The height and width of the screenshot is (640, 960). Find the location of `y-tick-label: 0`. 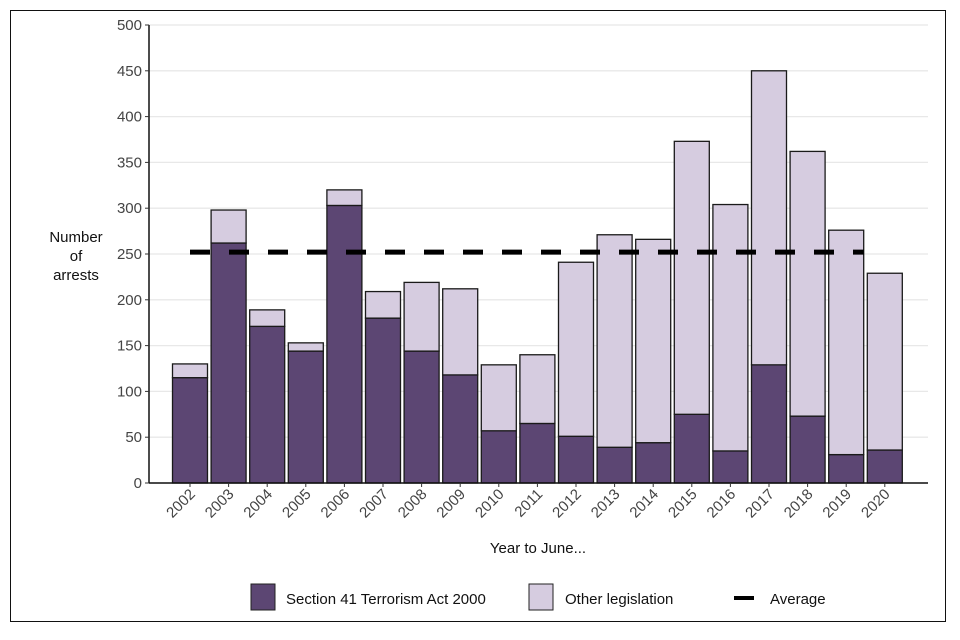

y-tick-label: 0 is located at coordinates (138, 483).